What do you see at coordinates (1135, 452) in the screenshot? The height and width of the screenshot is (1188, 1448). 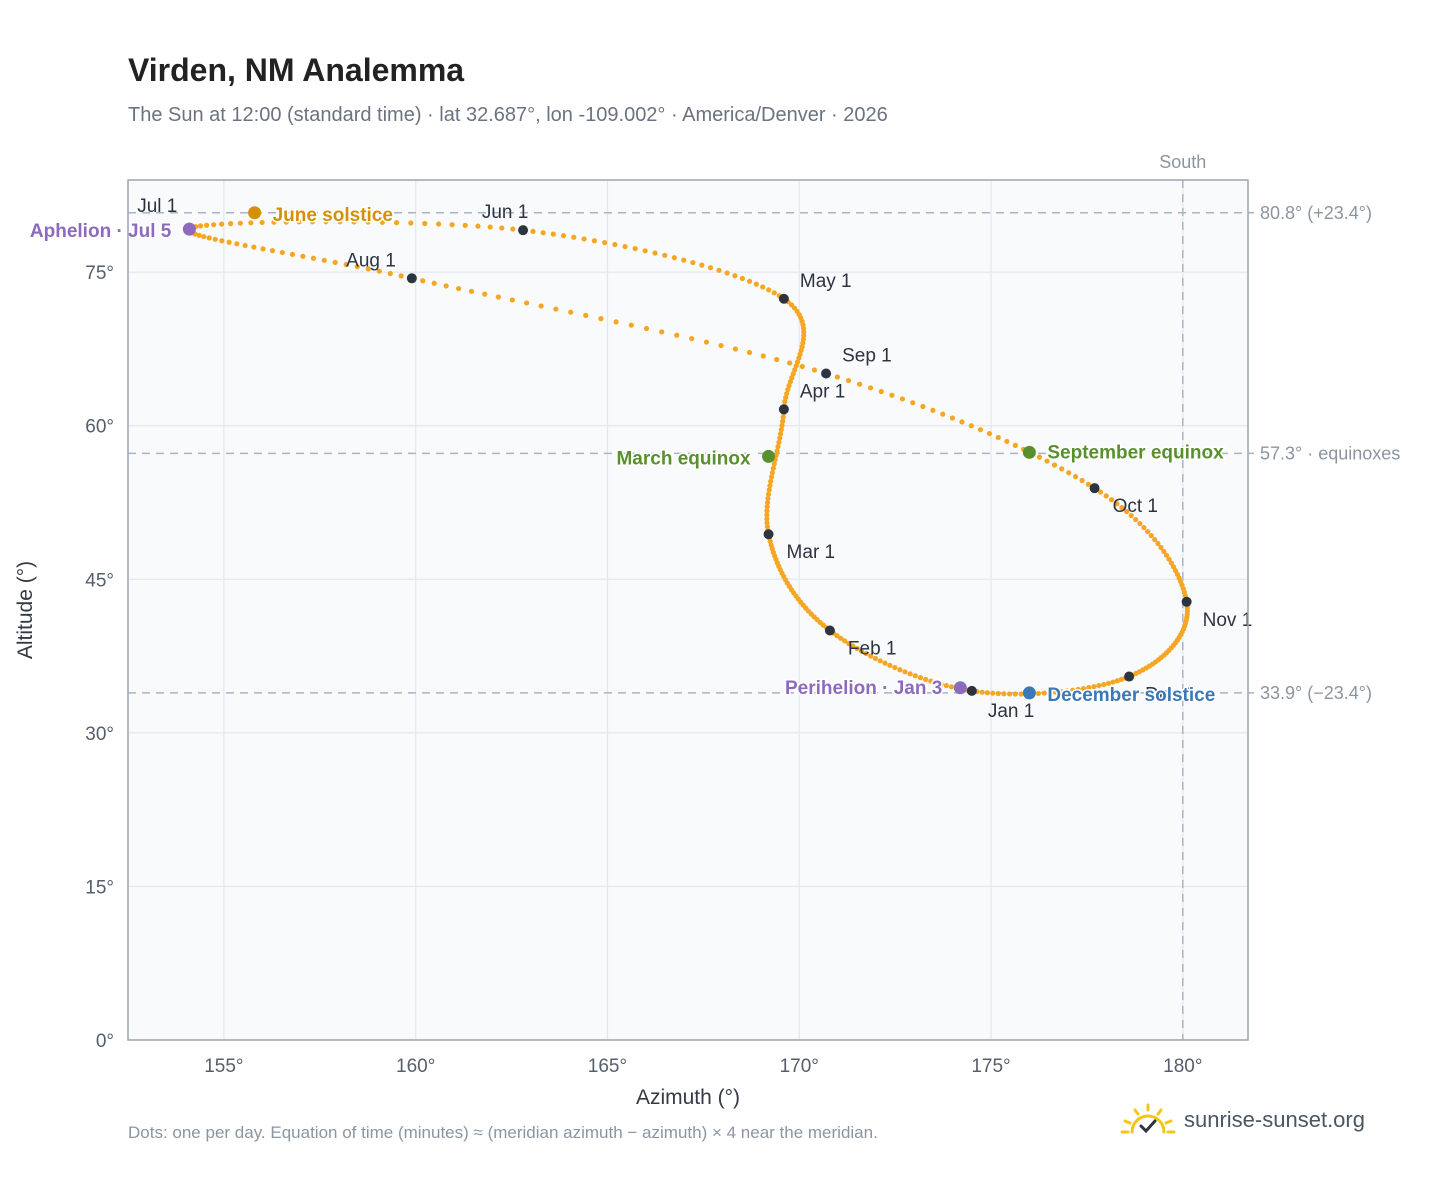 I see `event-label: September equinox` at bounding box center [1135, 452].